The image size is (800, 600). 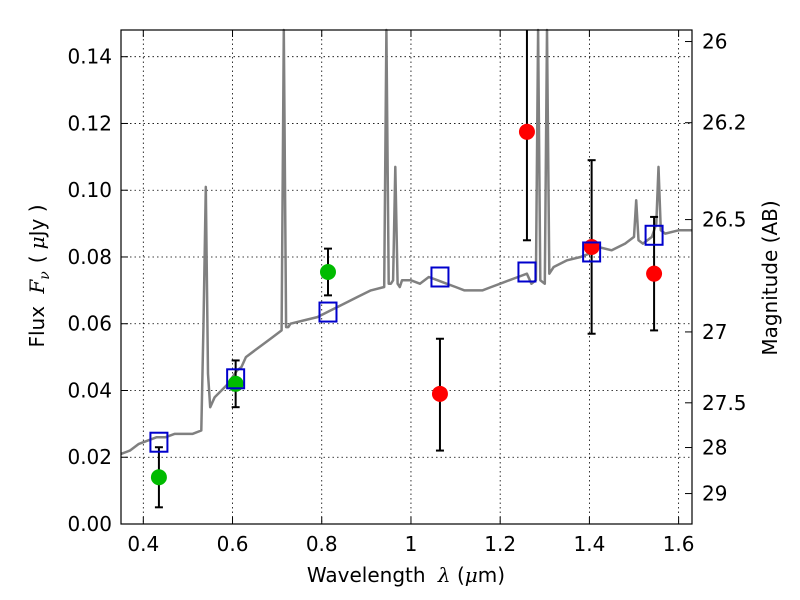 What do you see at coordinates (444, 575) in the screenshot?
I see `x-axis-symbol: λ` at bounding box center [444, 575].